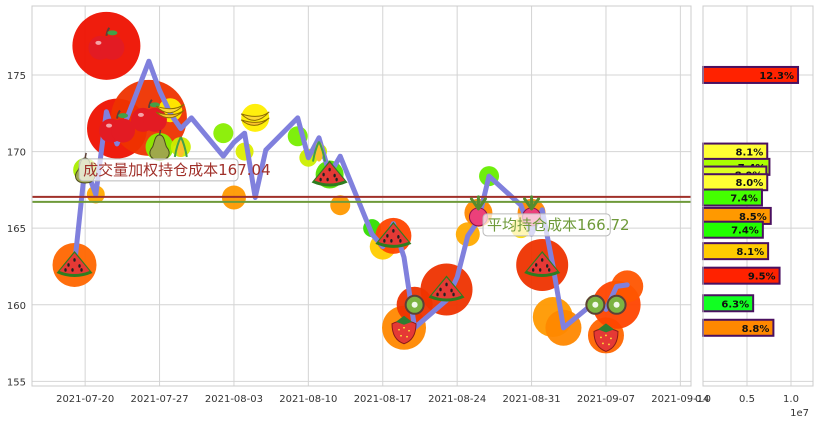 The width and height of the screenshot is (819, 426). What do you see at coordinates (159, 399) in the screenshot?
I see `x-tick-label: 2021-07-27` at bounding box center [159, 399].